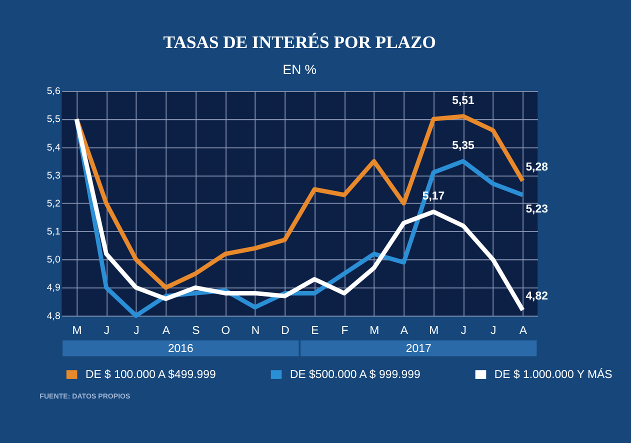 The height and width of the screenshot is (443, 631). What do you see at coordinates (299, 42) in the screenshot?
I see `chart-title: TASAS DE INTERÉS POR PLAZO` at bounding box center [299, 42].